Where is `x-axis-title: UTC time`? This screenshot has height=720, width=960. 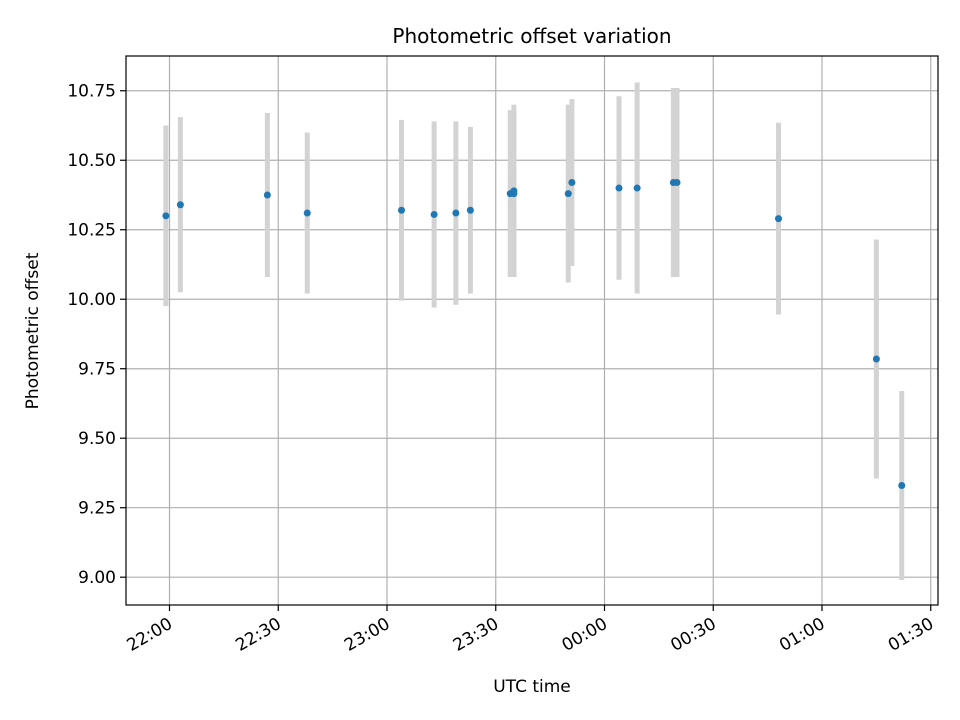 x-axis-title: UTC time is located at coordinates (532, 687).